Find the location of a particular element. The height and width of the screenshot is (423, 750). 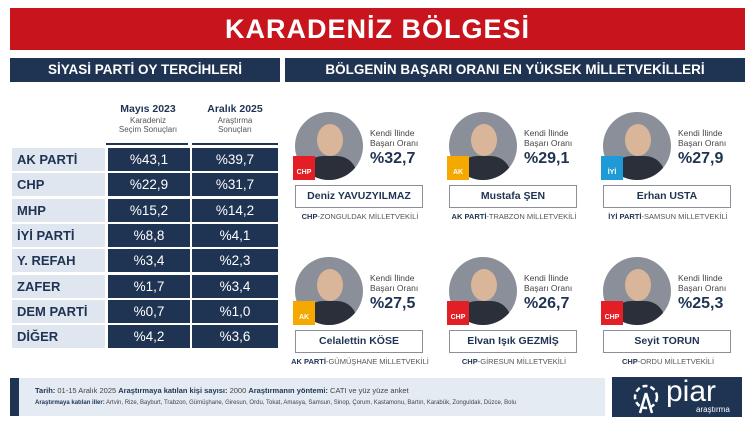

success-rate: %26,7 is located at coordinates (547, 303).